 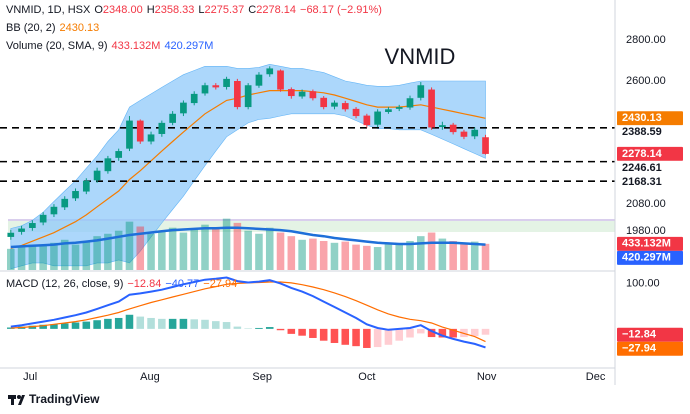 What do you see at coordinates (642, 168) in the screenshot?
I see `axis-label: 2246.61` at bounding box center [642, 168].